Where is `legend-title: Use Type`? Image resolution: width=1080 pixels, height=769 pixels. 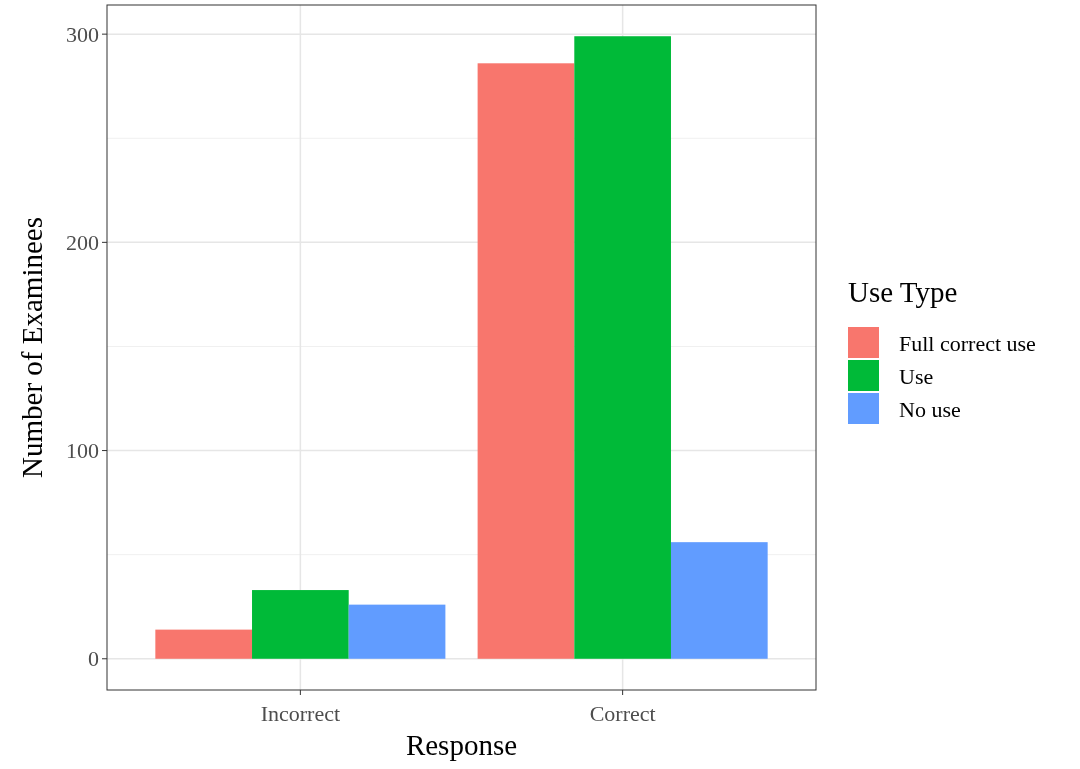 legend-title: Use Type is located at coordinates (903, 292).